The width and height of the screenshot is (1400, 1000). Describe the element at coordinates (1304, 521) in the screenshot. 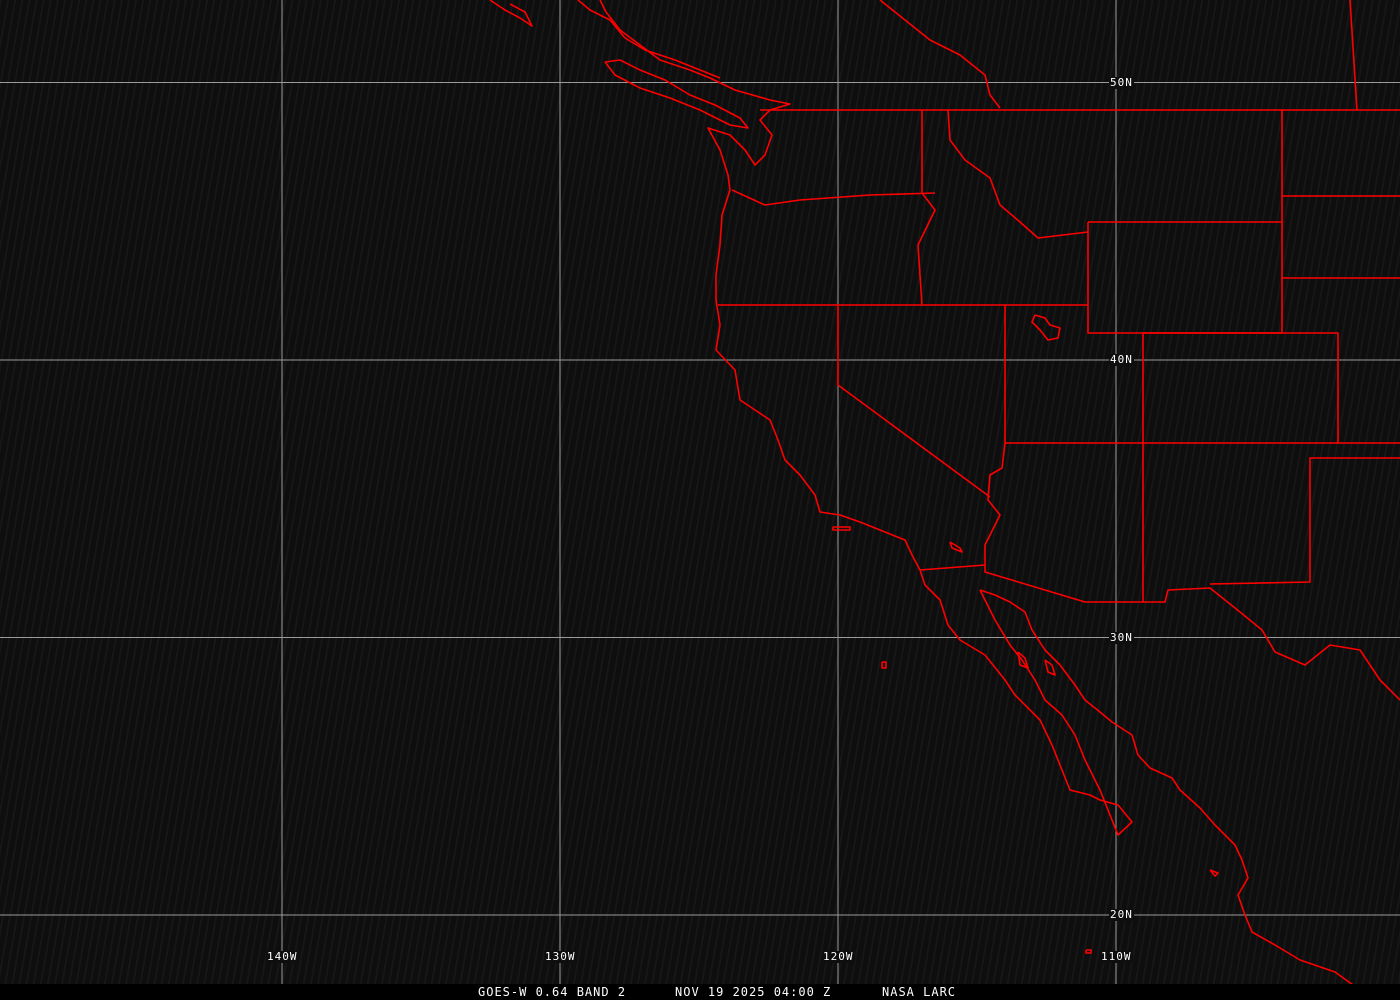

I see `nm-tx-border` at that location.